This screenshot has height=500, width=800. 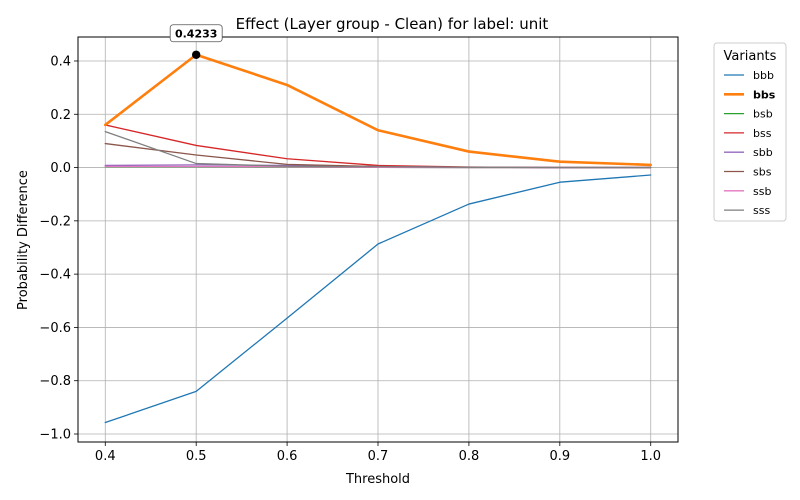 I want to click on legend-label-bbb: bbb, so click(x=763, y=75).